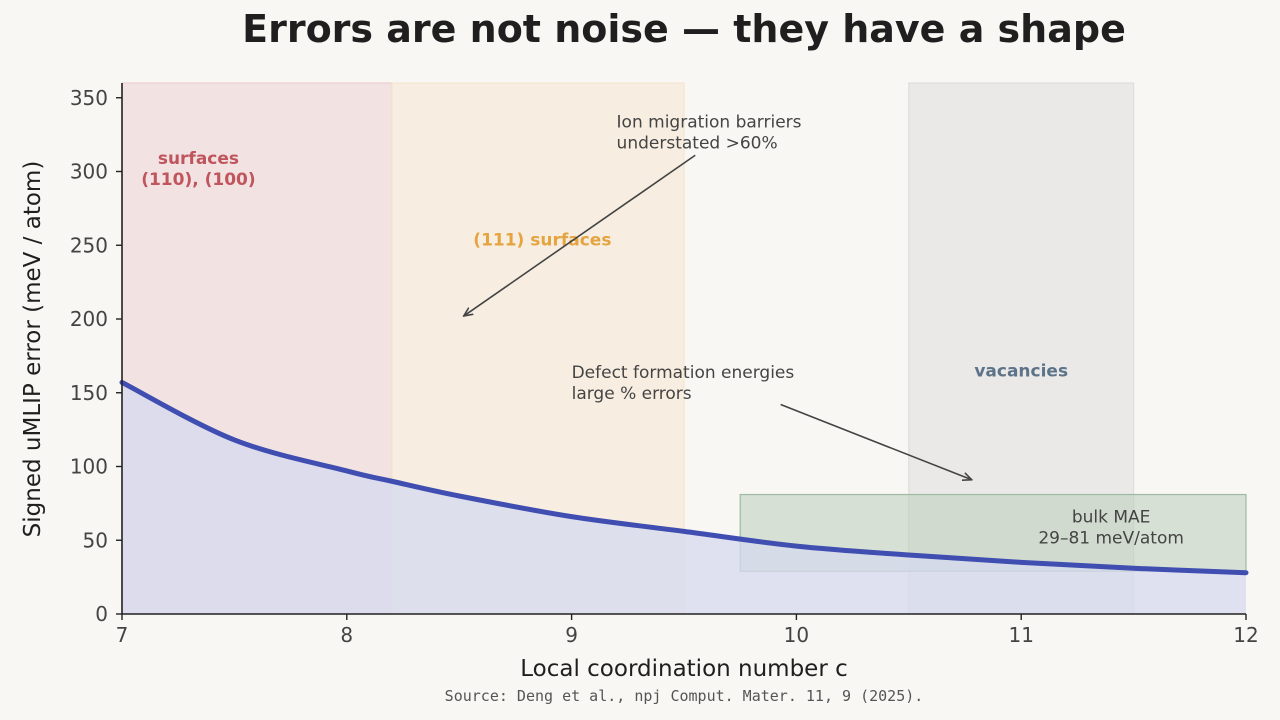 The image size is (1280, 720). What do you see at coordinates (684, 29) in the screenshot?
I see `chart-title: Errors are not noise — they have a shape` at bounding box center [684, 29].